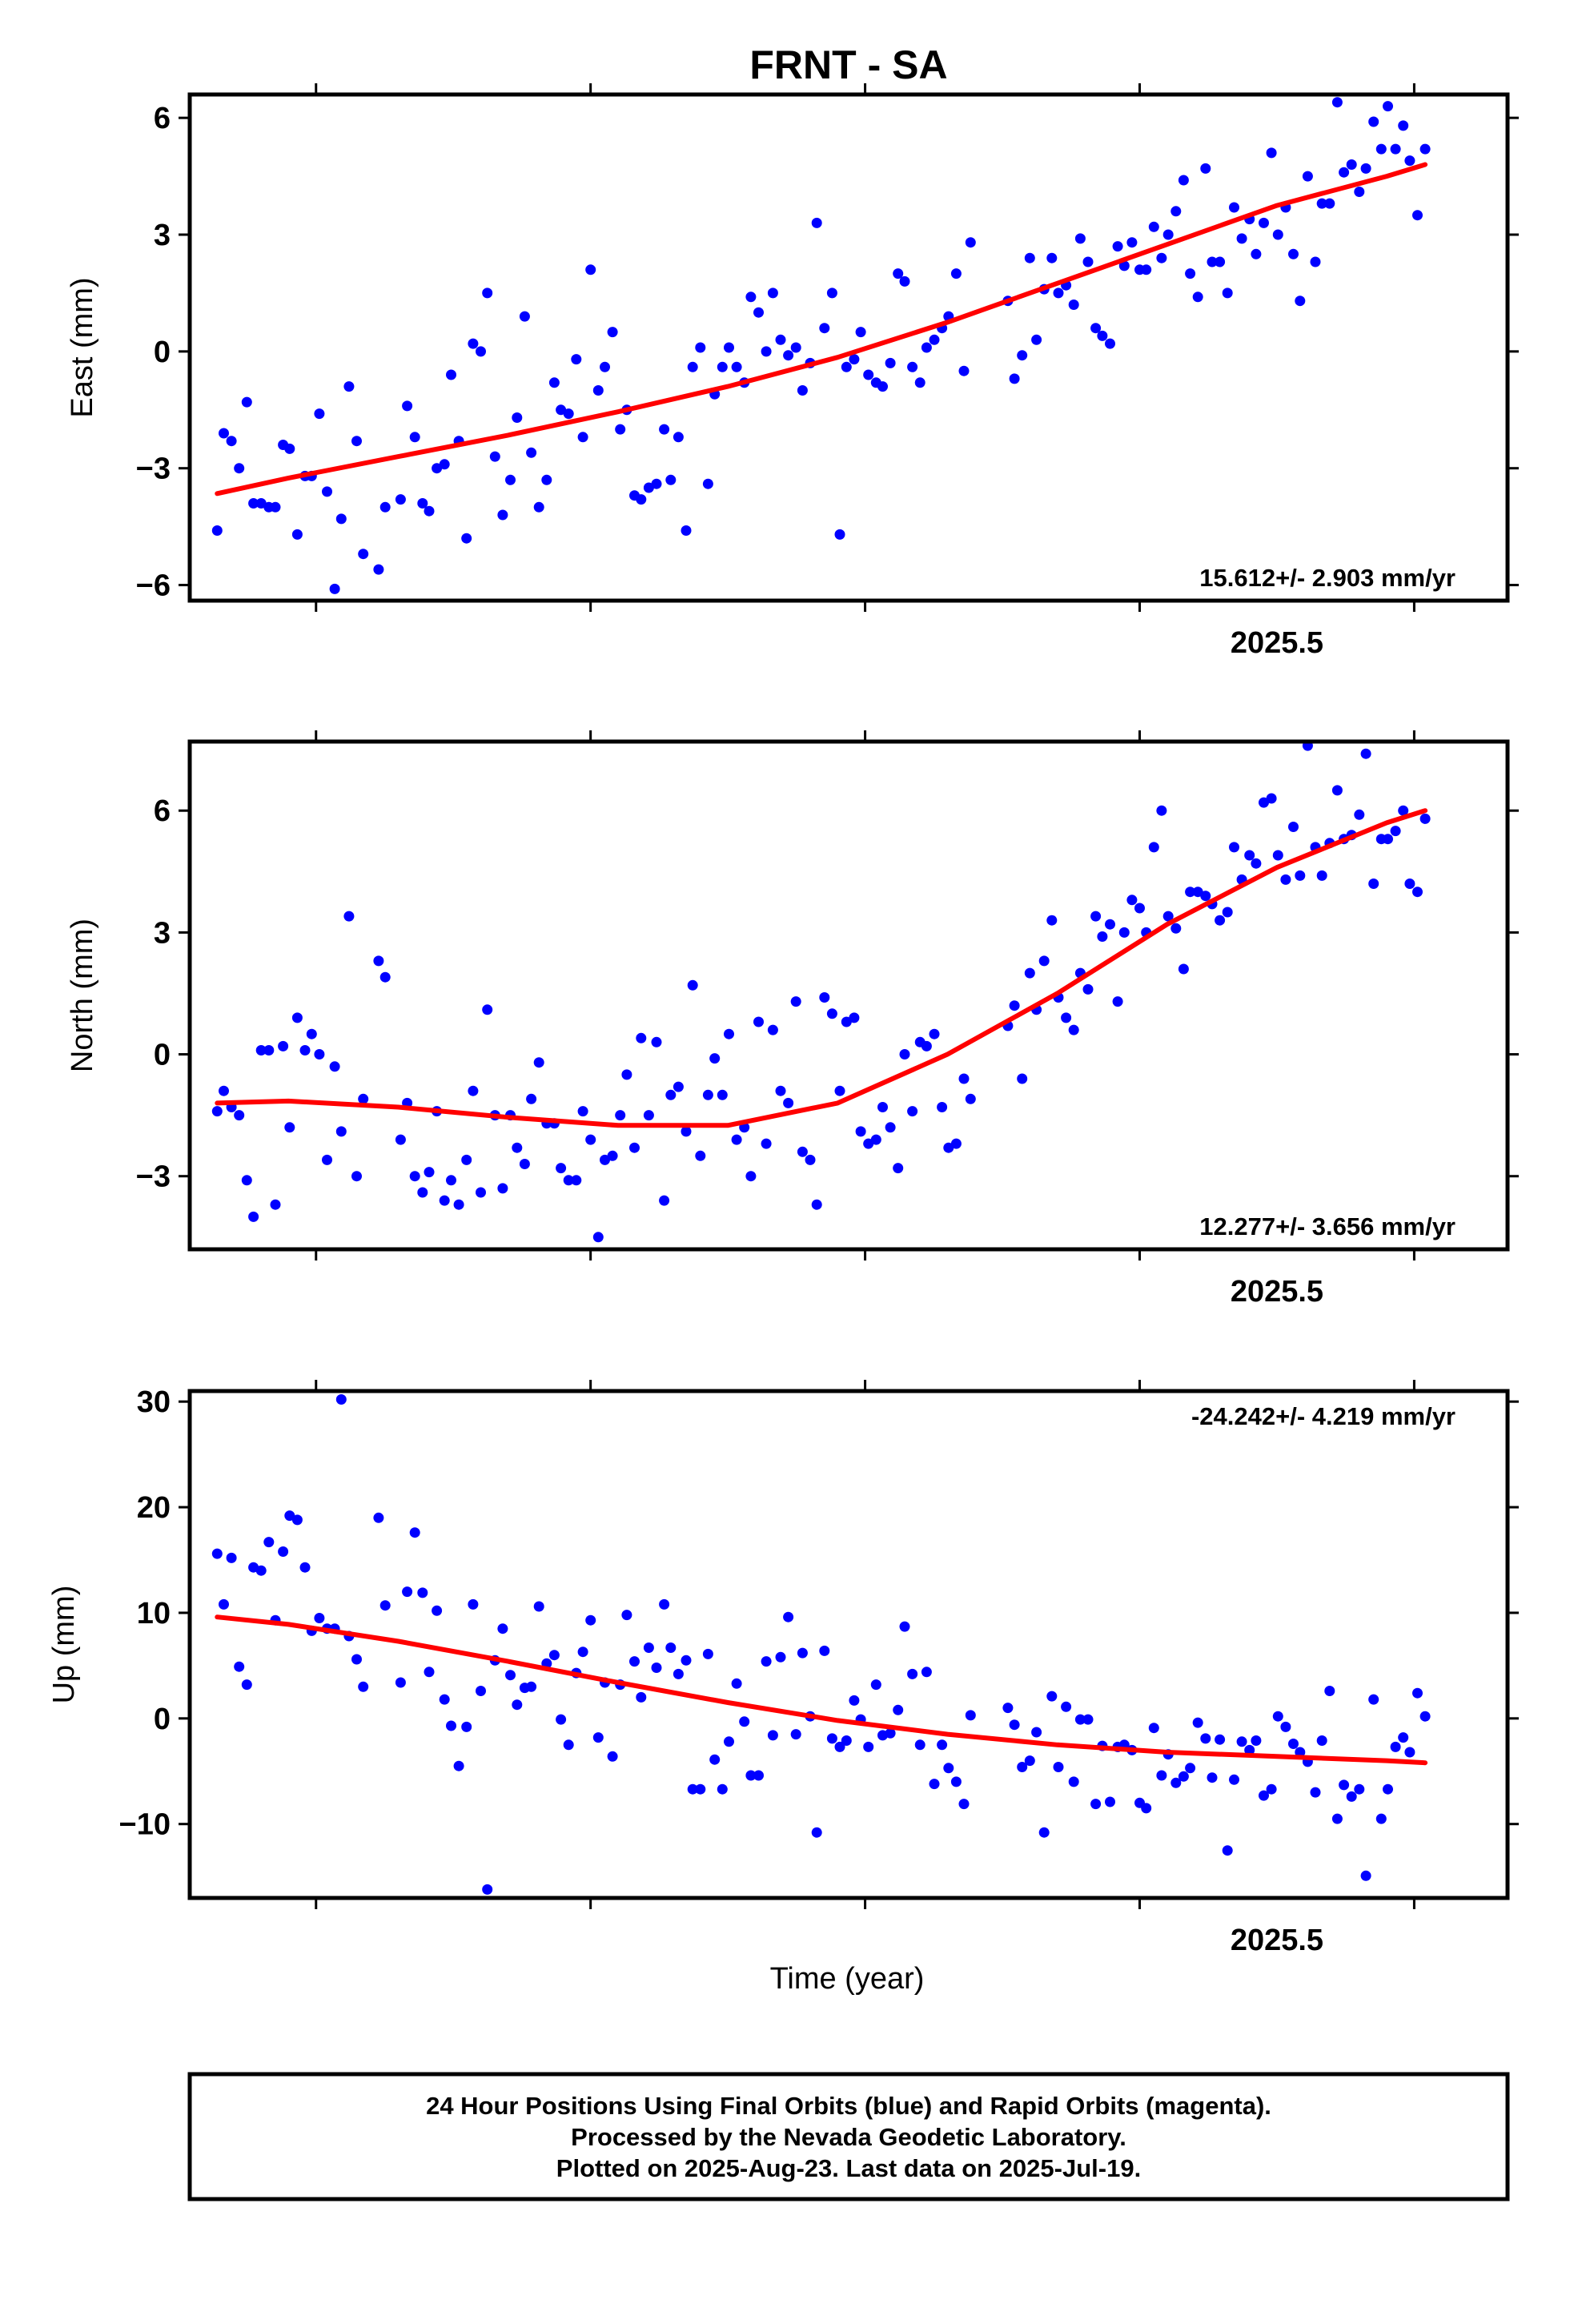 Image resolution: width=1582 pixels, height=2324 pixels. Describe the element at coordinates (1328, 1226) in the screenshot. I see `north-velocity-label: 12.277+/- 3.656 mm/yr` at that location.